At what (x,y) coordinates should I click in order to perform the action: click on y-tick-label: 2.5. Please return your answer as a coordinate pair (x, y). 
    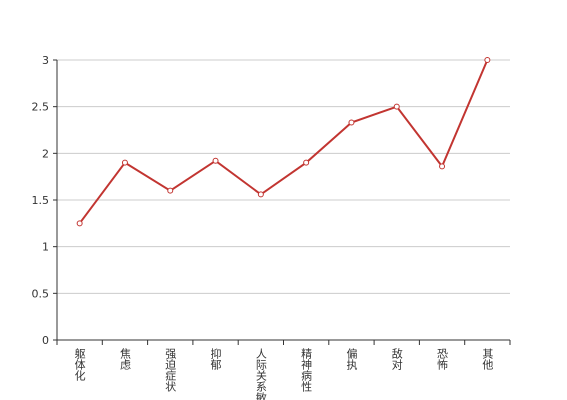
    Looking at the image, I should click on (41, 107).